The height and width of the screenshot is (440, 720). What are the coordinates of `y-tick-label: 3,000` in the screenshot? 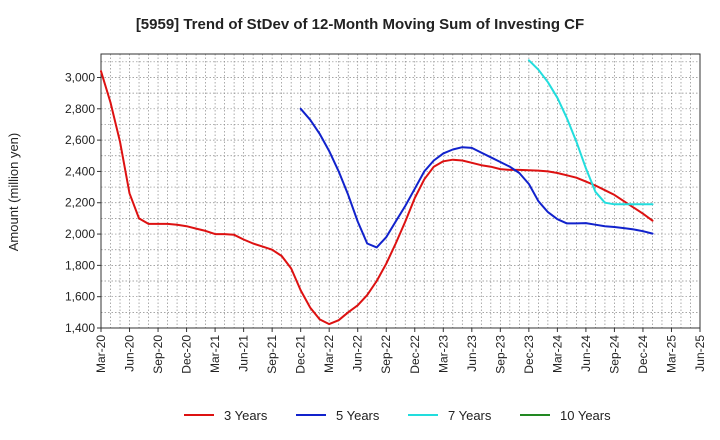 It's located at (80, 77).